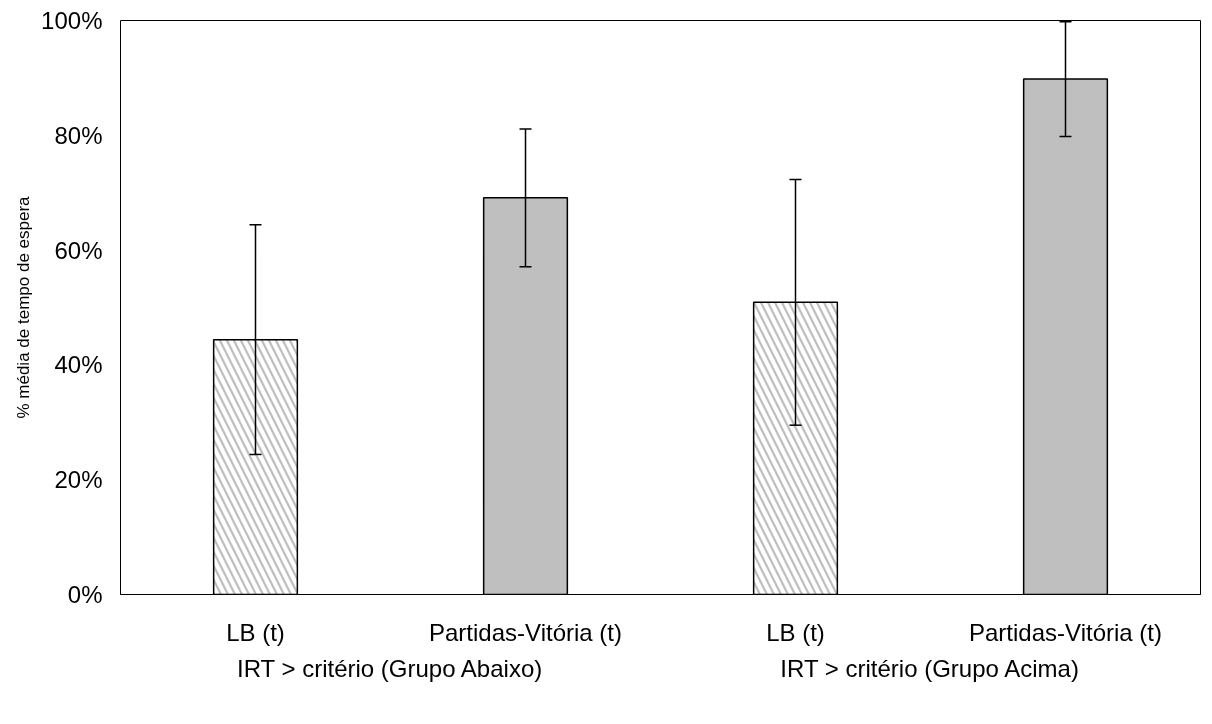 The image size is (1212, 724). I want to click on y-axis-title: % média de tempo de espera, so click(24, 307).